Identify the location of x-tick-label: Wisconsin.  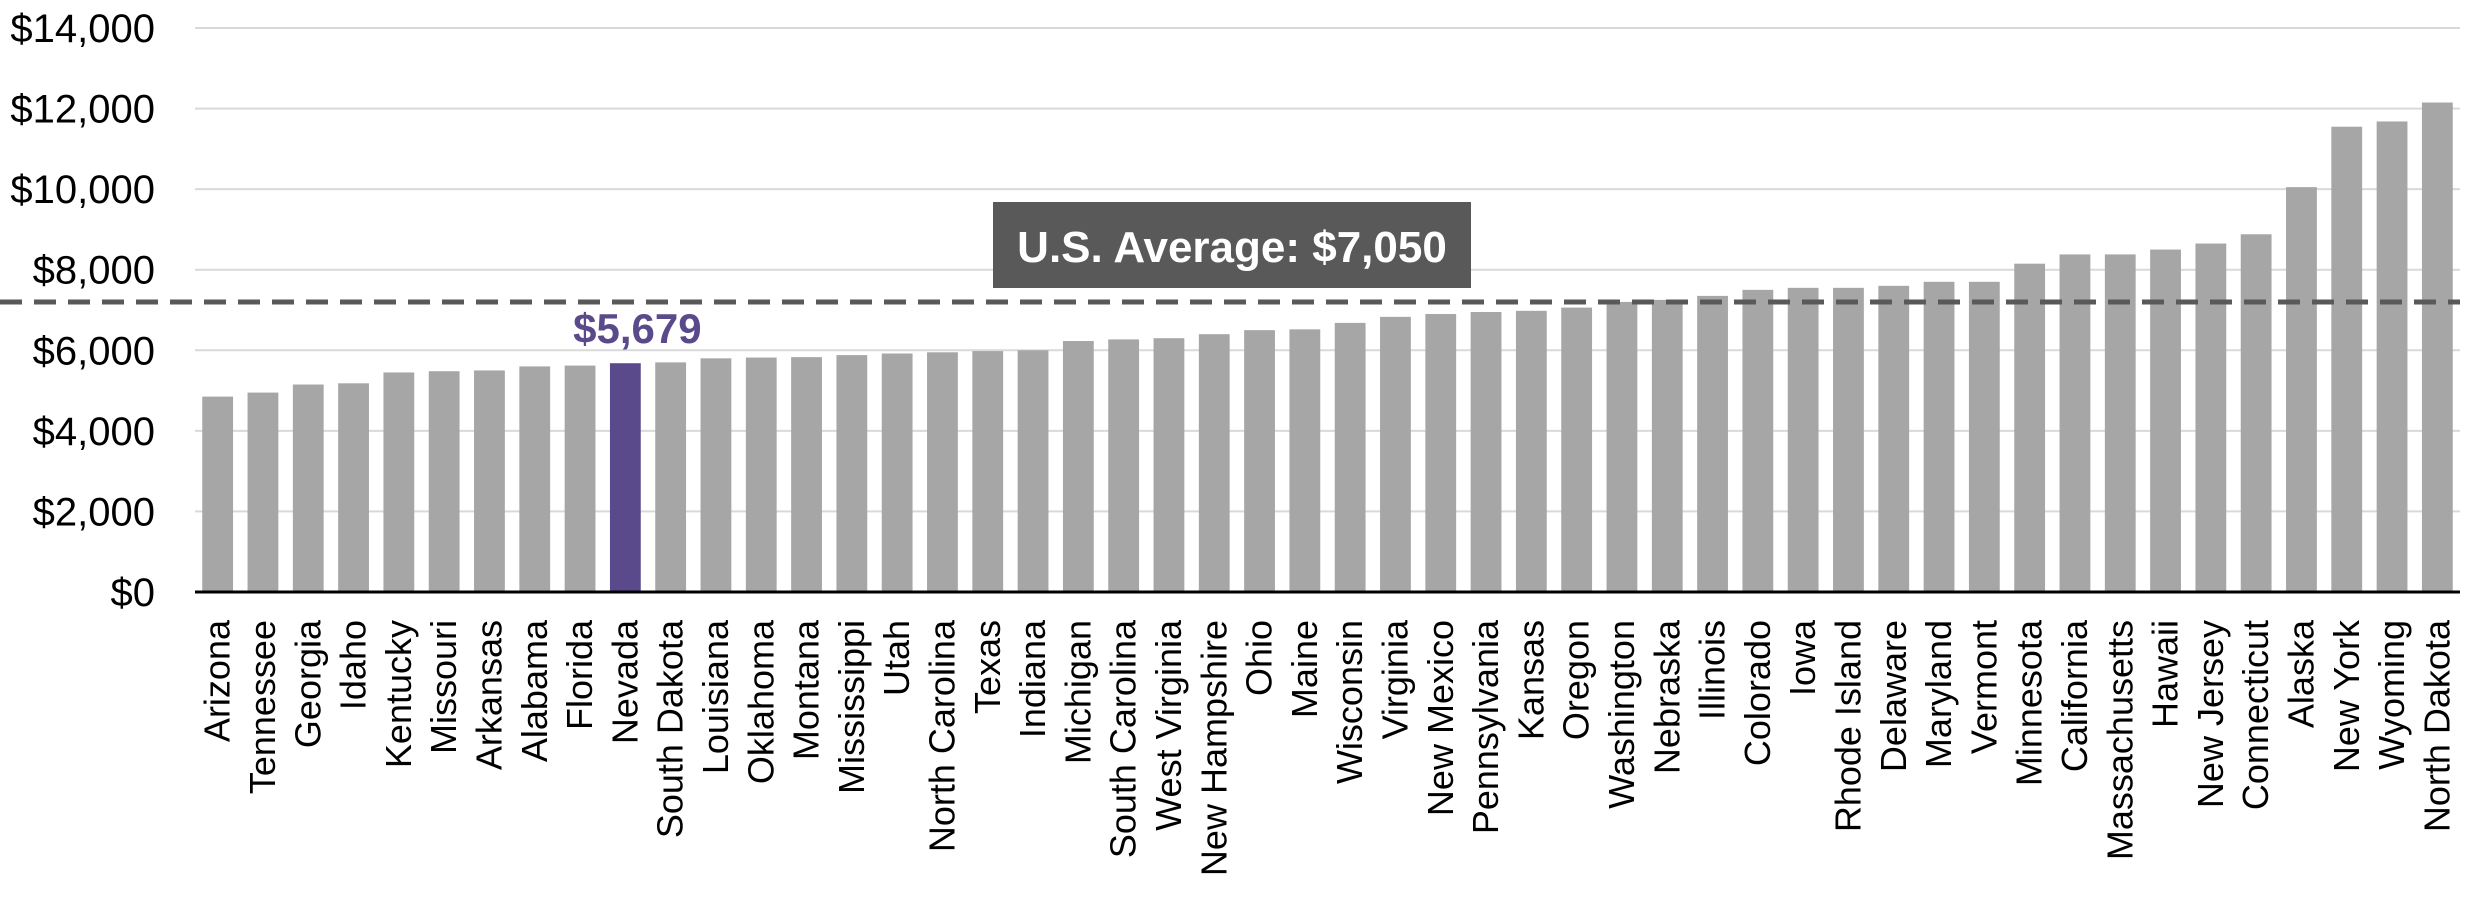
(1349, 702).